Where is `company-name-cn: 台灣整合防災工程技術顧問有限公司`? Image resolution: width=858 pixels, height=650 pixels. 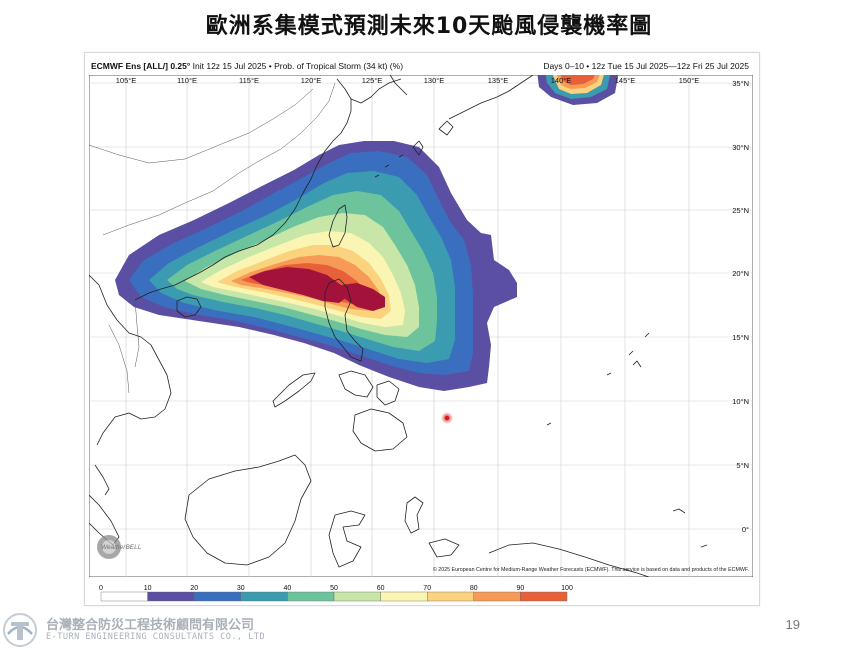 company-name-cn: 台灣整合防災工程技術顧問有限公司 is located at coordinates (150, 623).